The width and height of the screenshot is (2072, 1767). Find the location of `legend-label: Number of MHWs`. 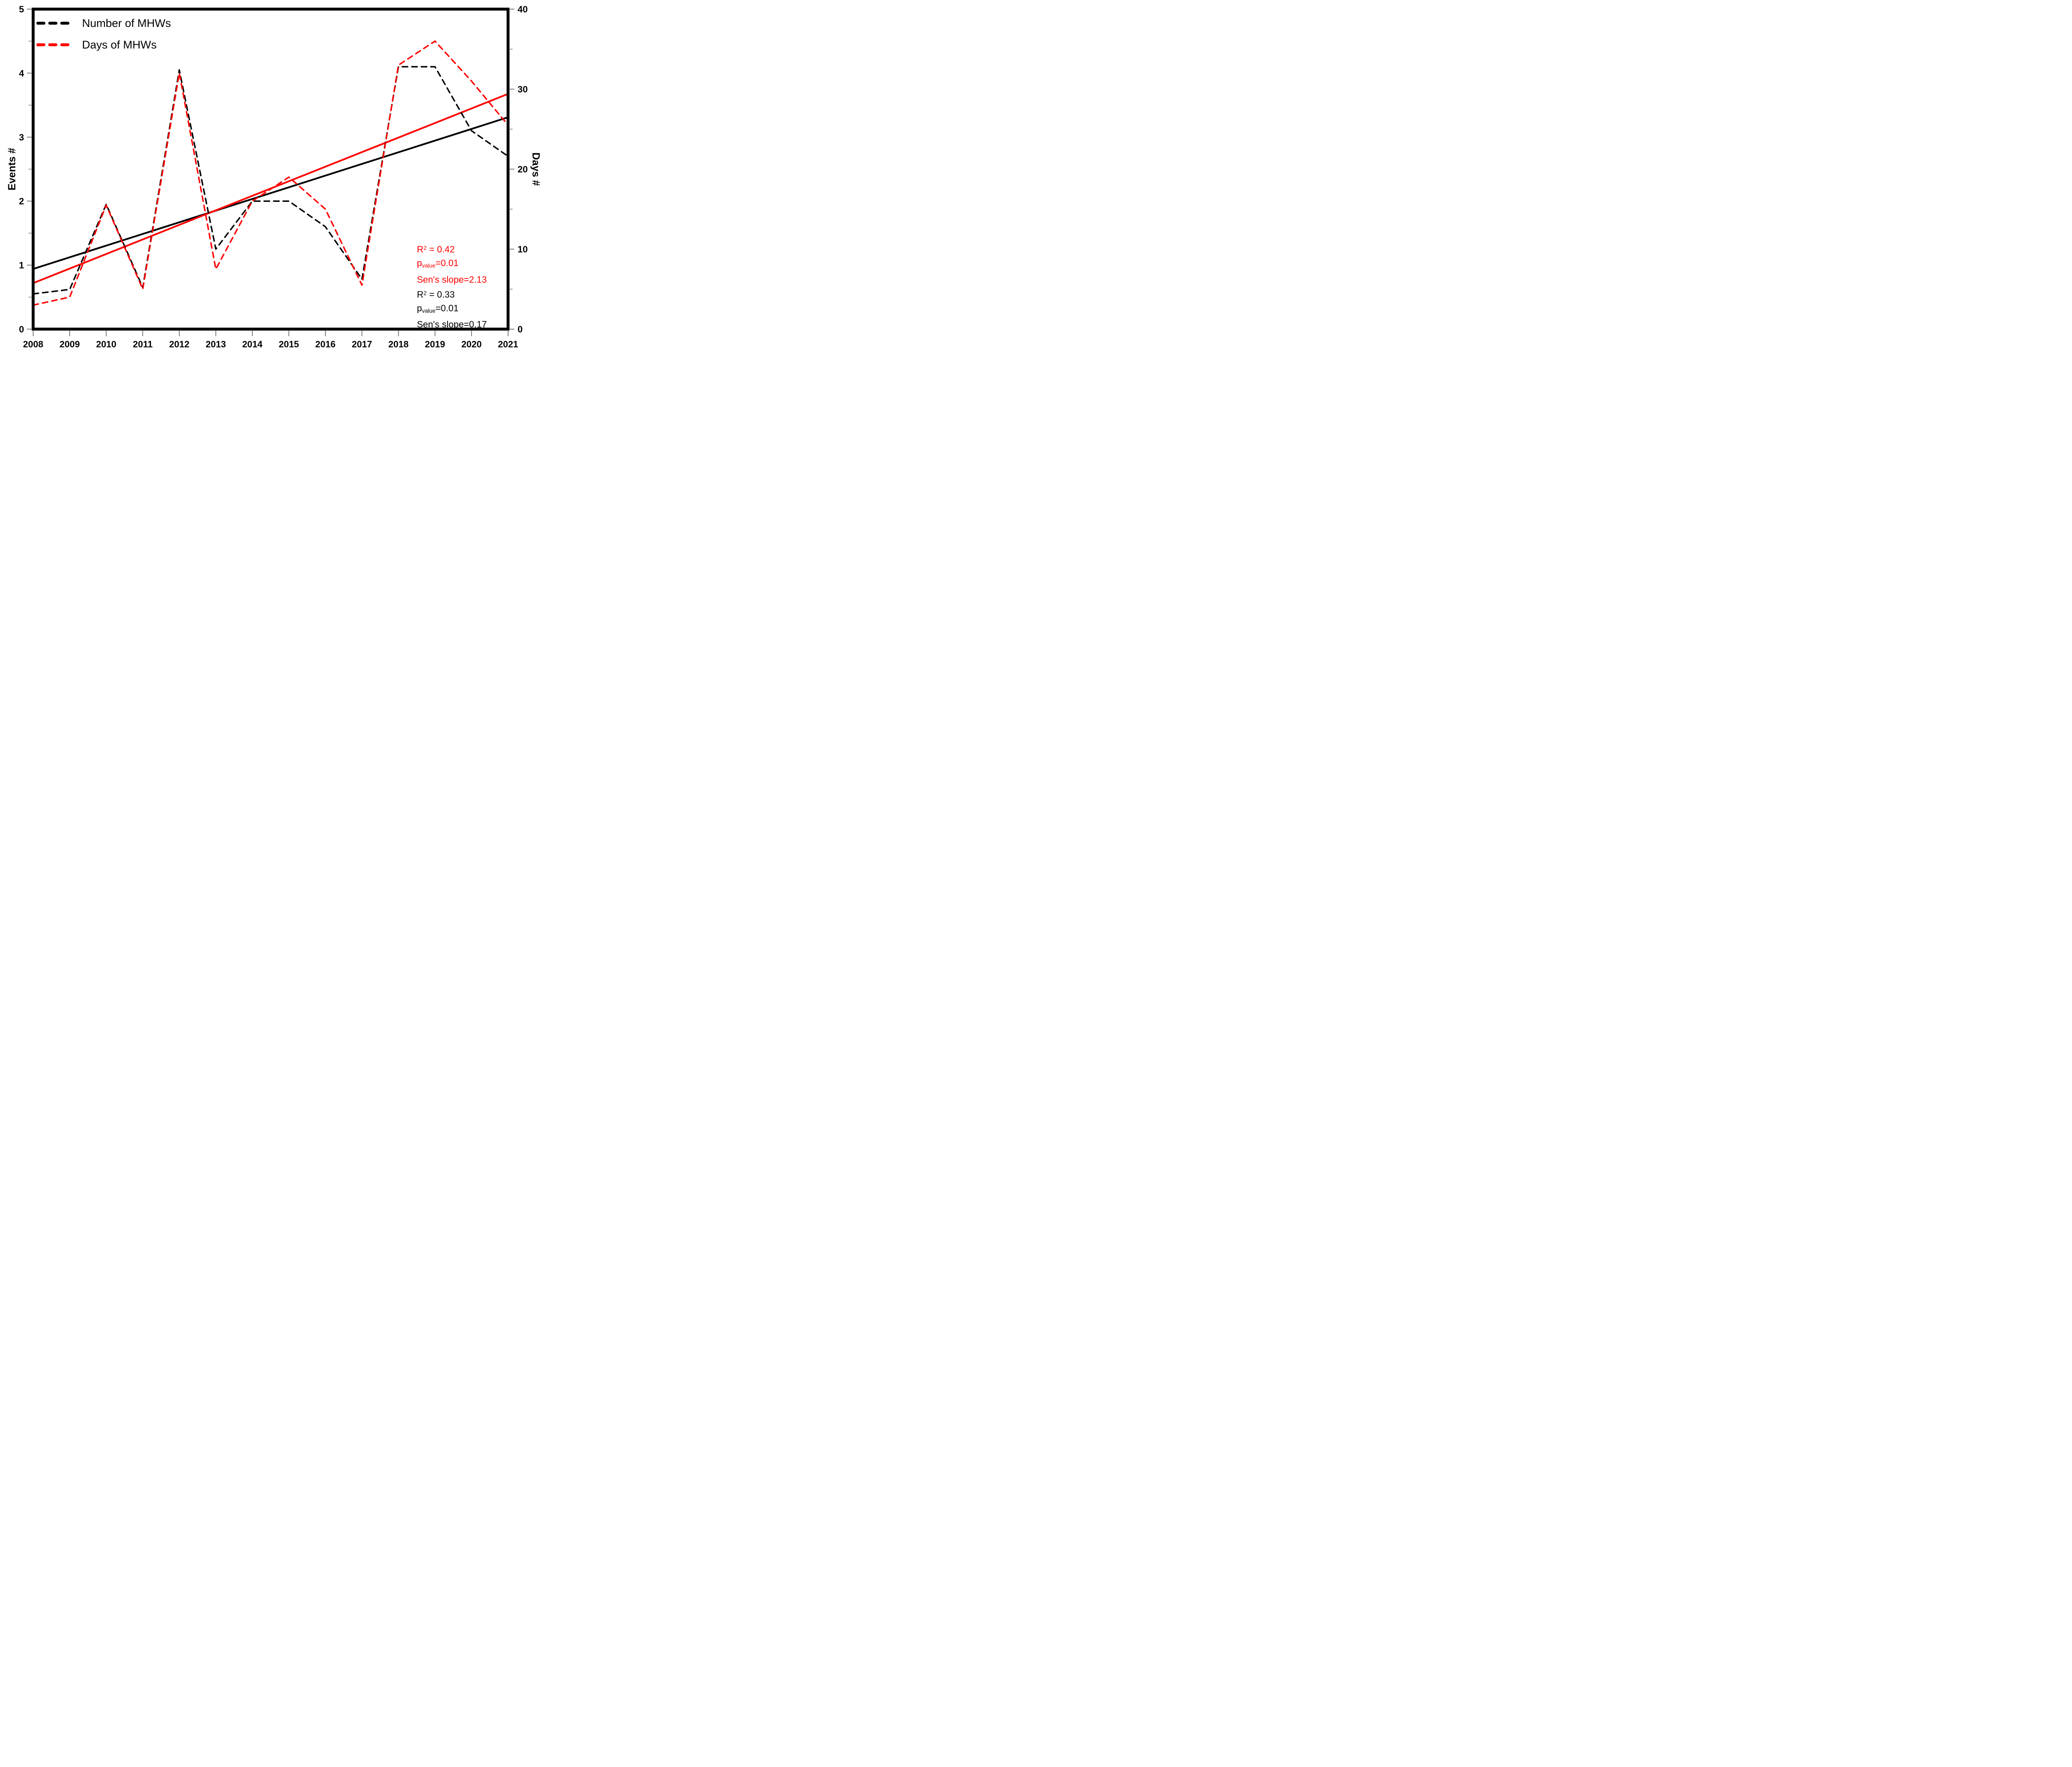

legend-label: Number of MHWs is located at coordinates (126, 23).